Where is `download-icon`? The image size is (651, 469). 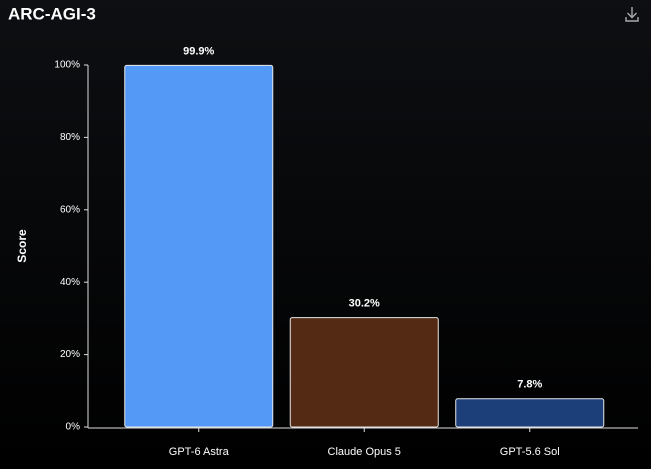
download-icon is located at coordinates (632, 14).